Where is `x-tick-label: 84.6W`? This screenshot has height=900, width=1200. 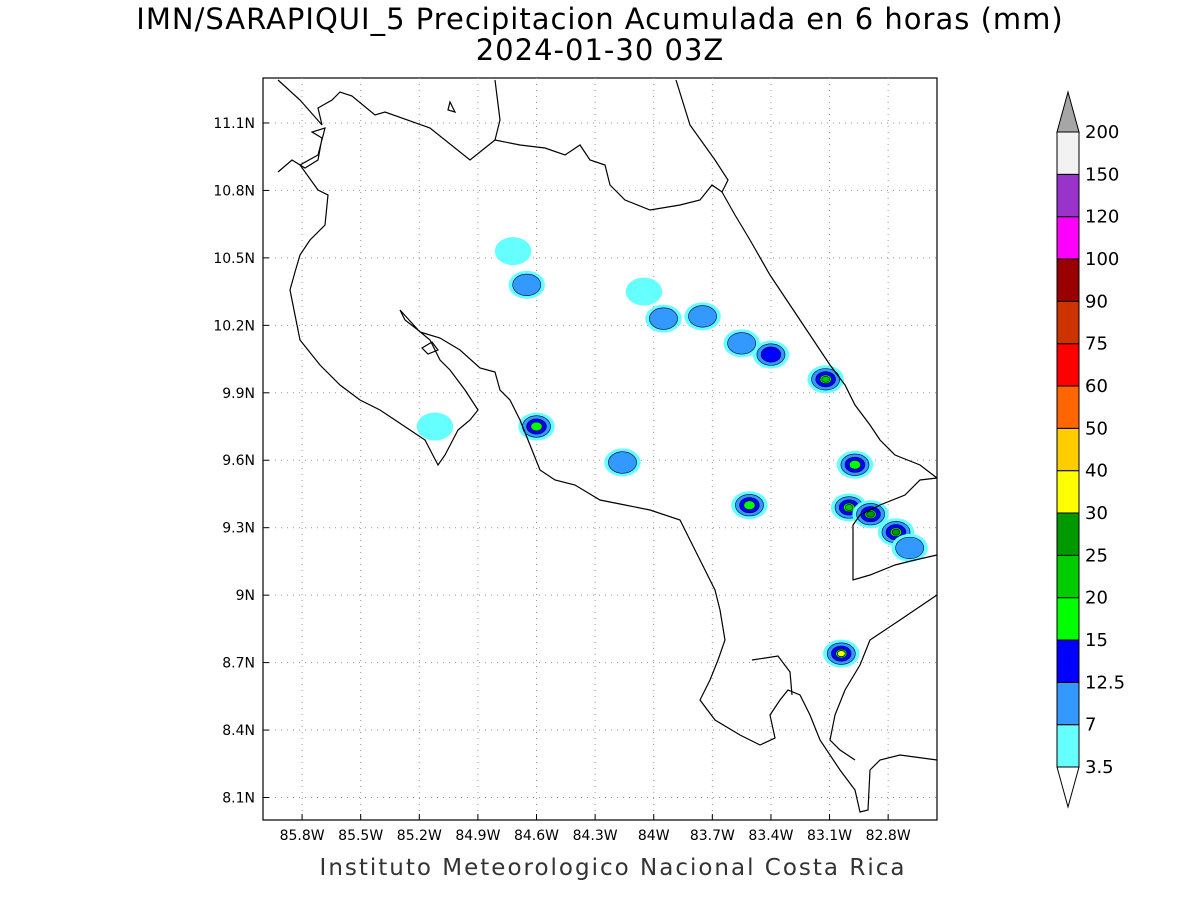
x-tick-label: 84.6W is located at coordinates (536, 836).